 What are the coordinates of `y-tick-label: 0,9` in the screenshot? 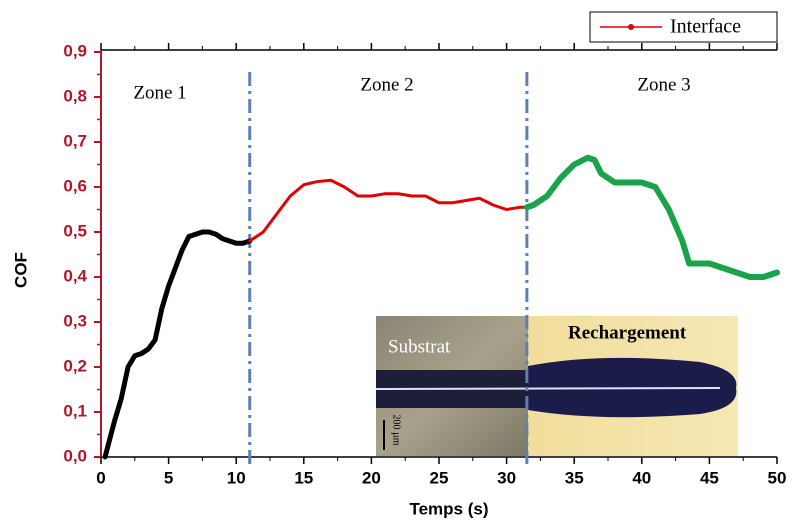 It's located at (75, 50).